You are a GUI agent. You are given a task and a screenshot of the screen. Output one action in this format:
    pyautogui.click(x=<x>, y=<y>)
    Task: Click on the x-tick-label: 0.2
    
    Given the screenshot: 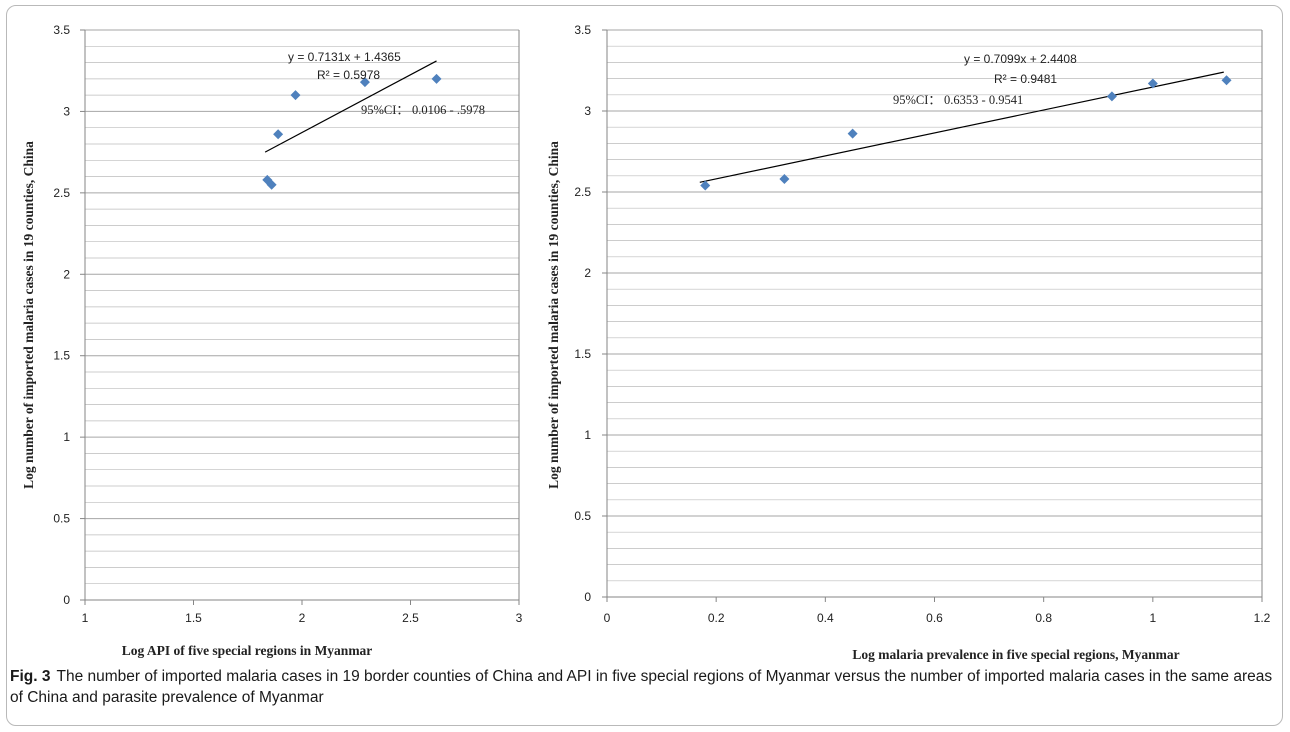 What is the action you would take?
    pyautogui.click(x=716, y=618)
    